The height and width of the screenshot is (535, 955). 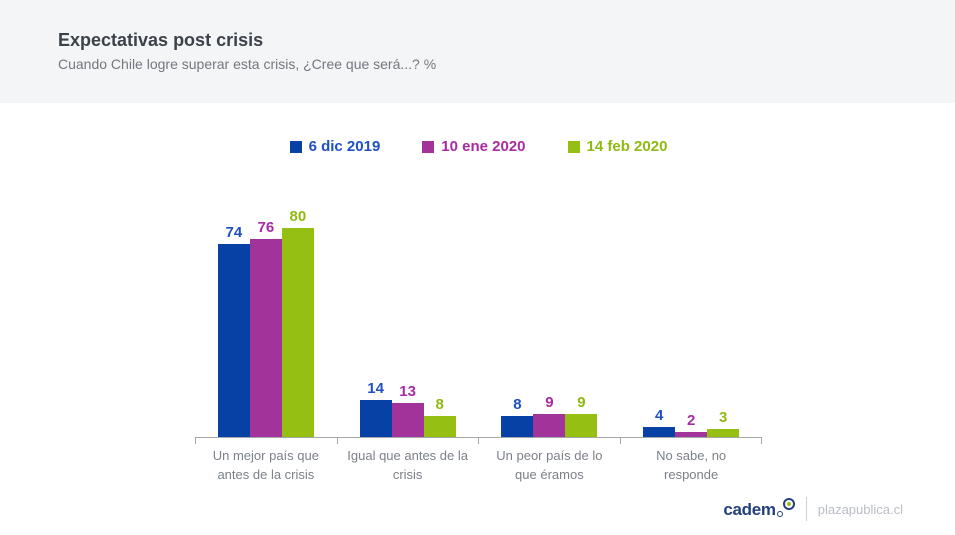 I want to click on bar-group: 8 9 9, so click(x=550, y=293).